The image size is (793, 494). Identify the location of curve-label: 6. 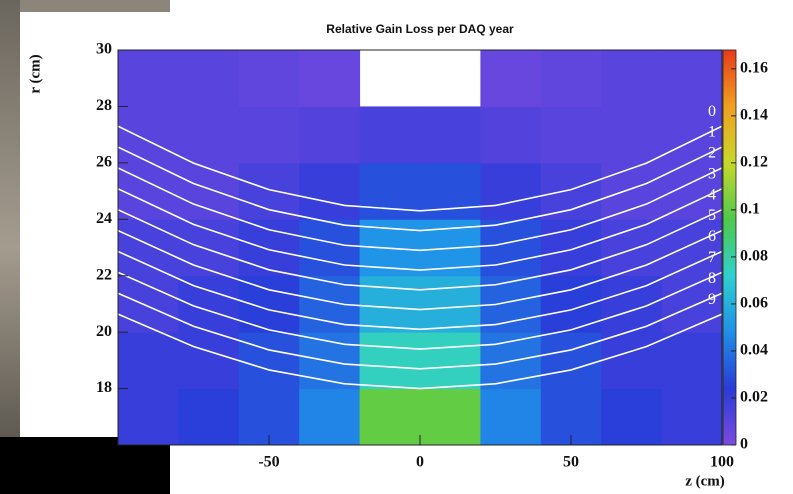
(712, 236).